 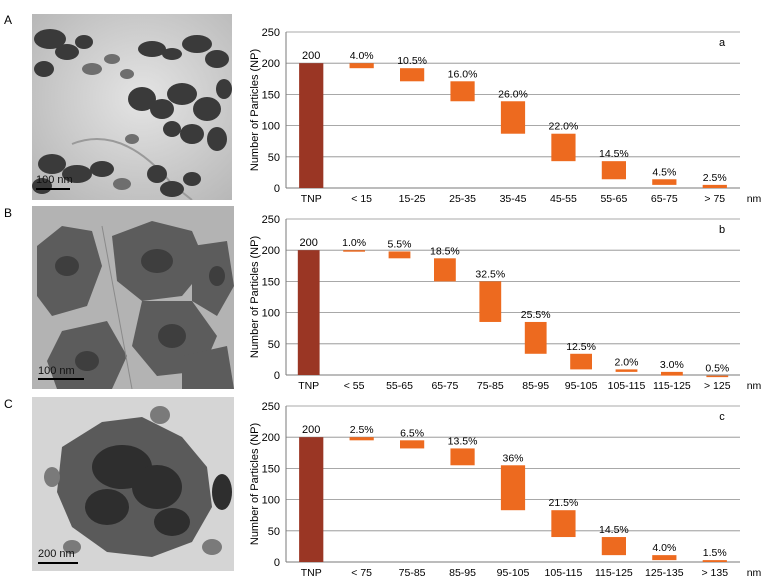 What do you see at coordinates (627, 386) in the screenshot?
I see `x-tick-label: 105-115` at bounding box center [627, 386].